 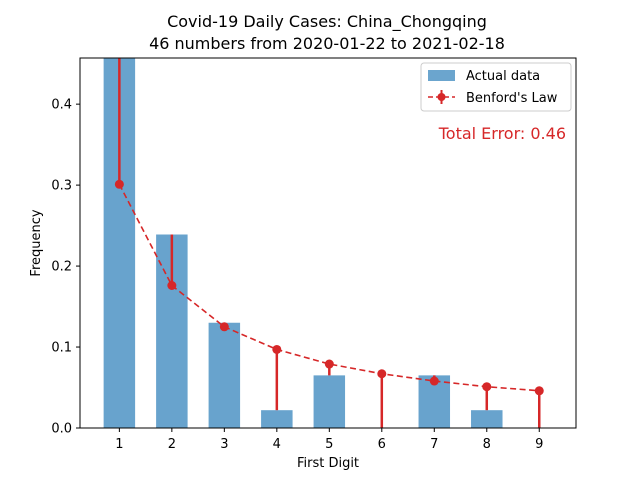 What do you see at coordinates (539, 444) in the screenshot?
I see `x-tick-label-9: 9` at bounding box center [539, 444].